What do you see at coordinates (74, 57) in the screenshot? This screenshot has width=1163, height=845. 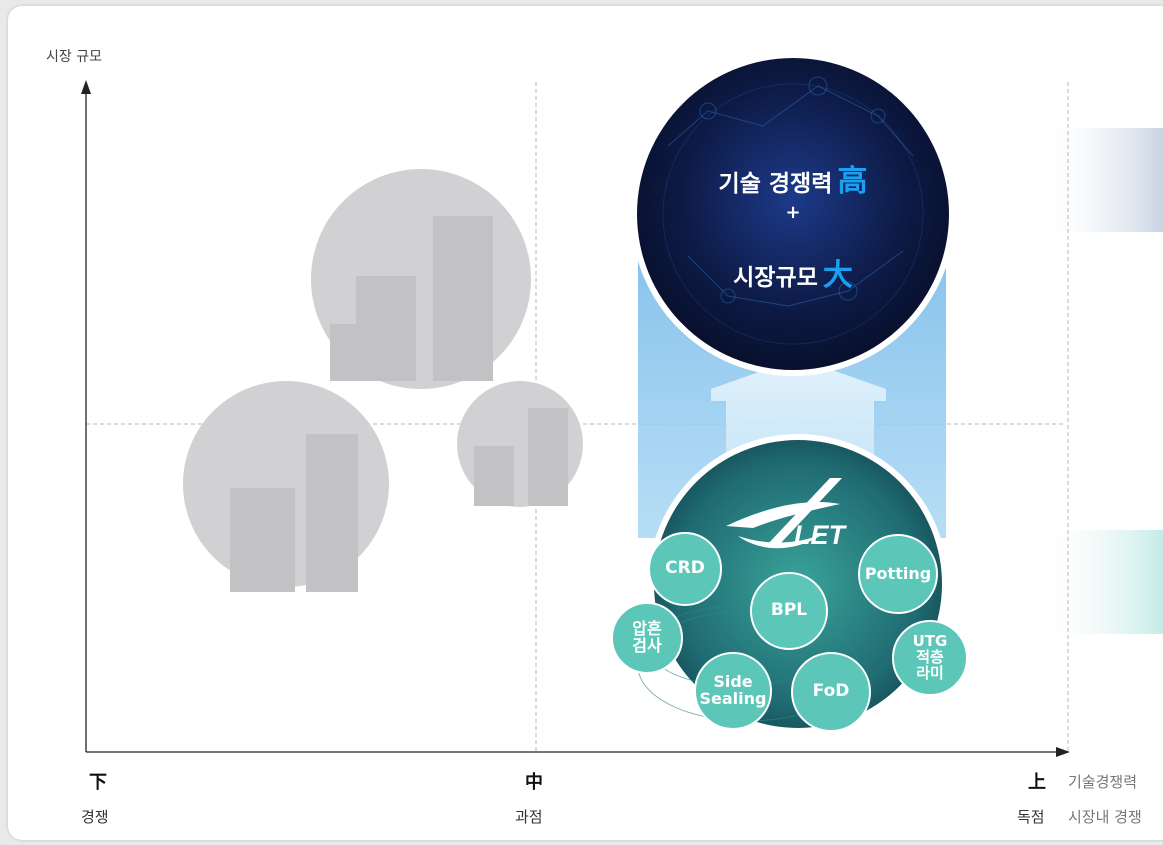 I see `y-axis-label: 시장 규모` at bounding box center [74, 57].